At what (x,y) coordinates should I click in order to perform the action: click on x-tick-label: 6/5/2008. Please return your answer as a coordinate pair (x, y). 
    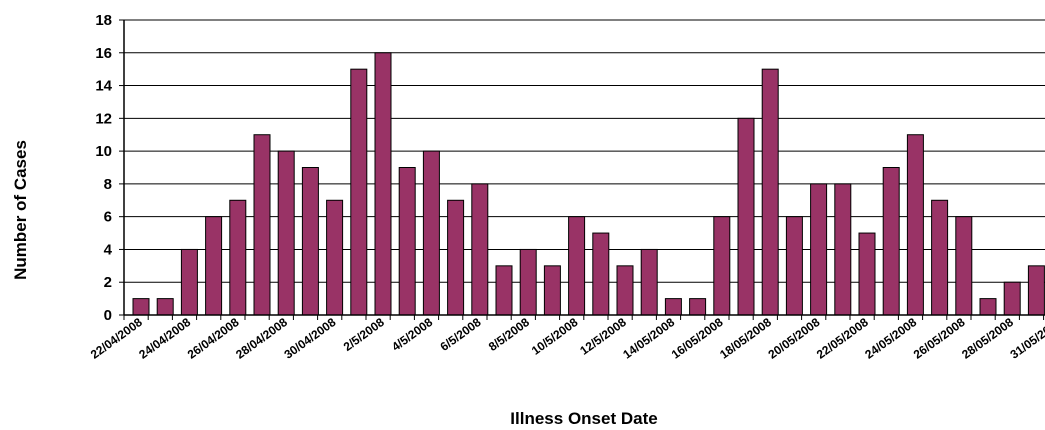
    Looking at the image, I should click on (461, 334).